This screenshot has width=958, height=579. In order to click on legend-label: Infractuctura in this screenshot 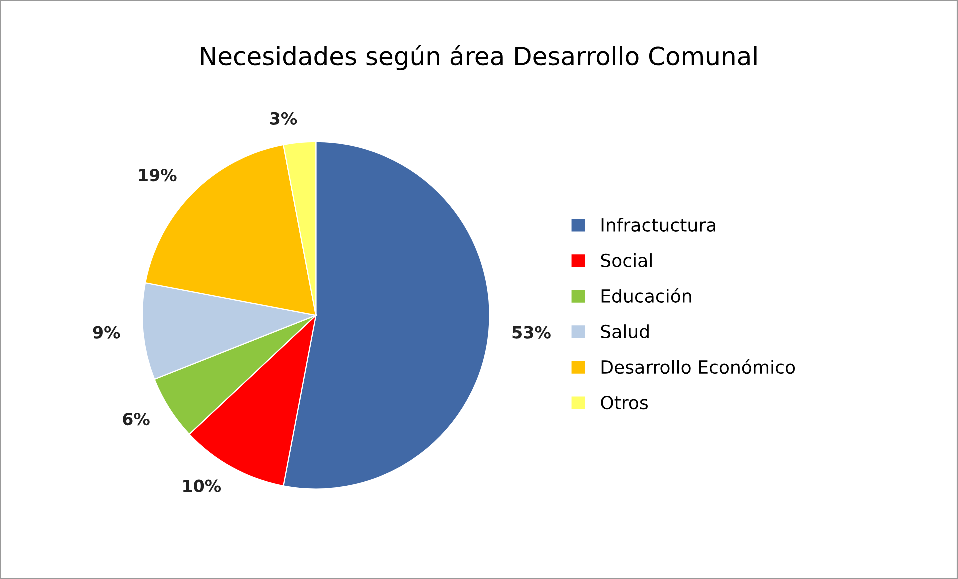, I will do `click(659, 225)`.